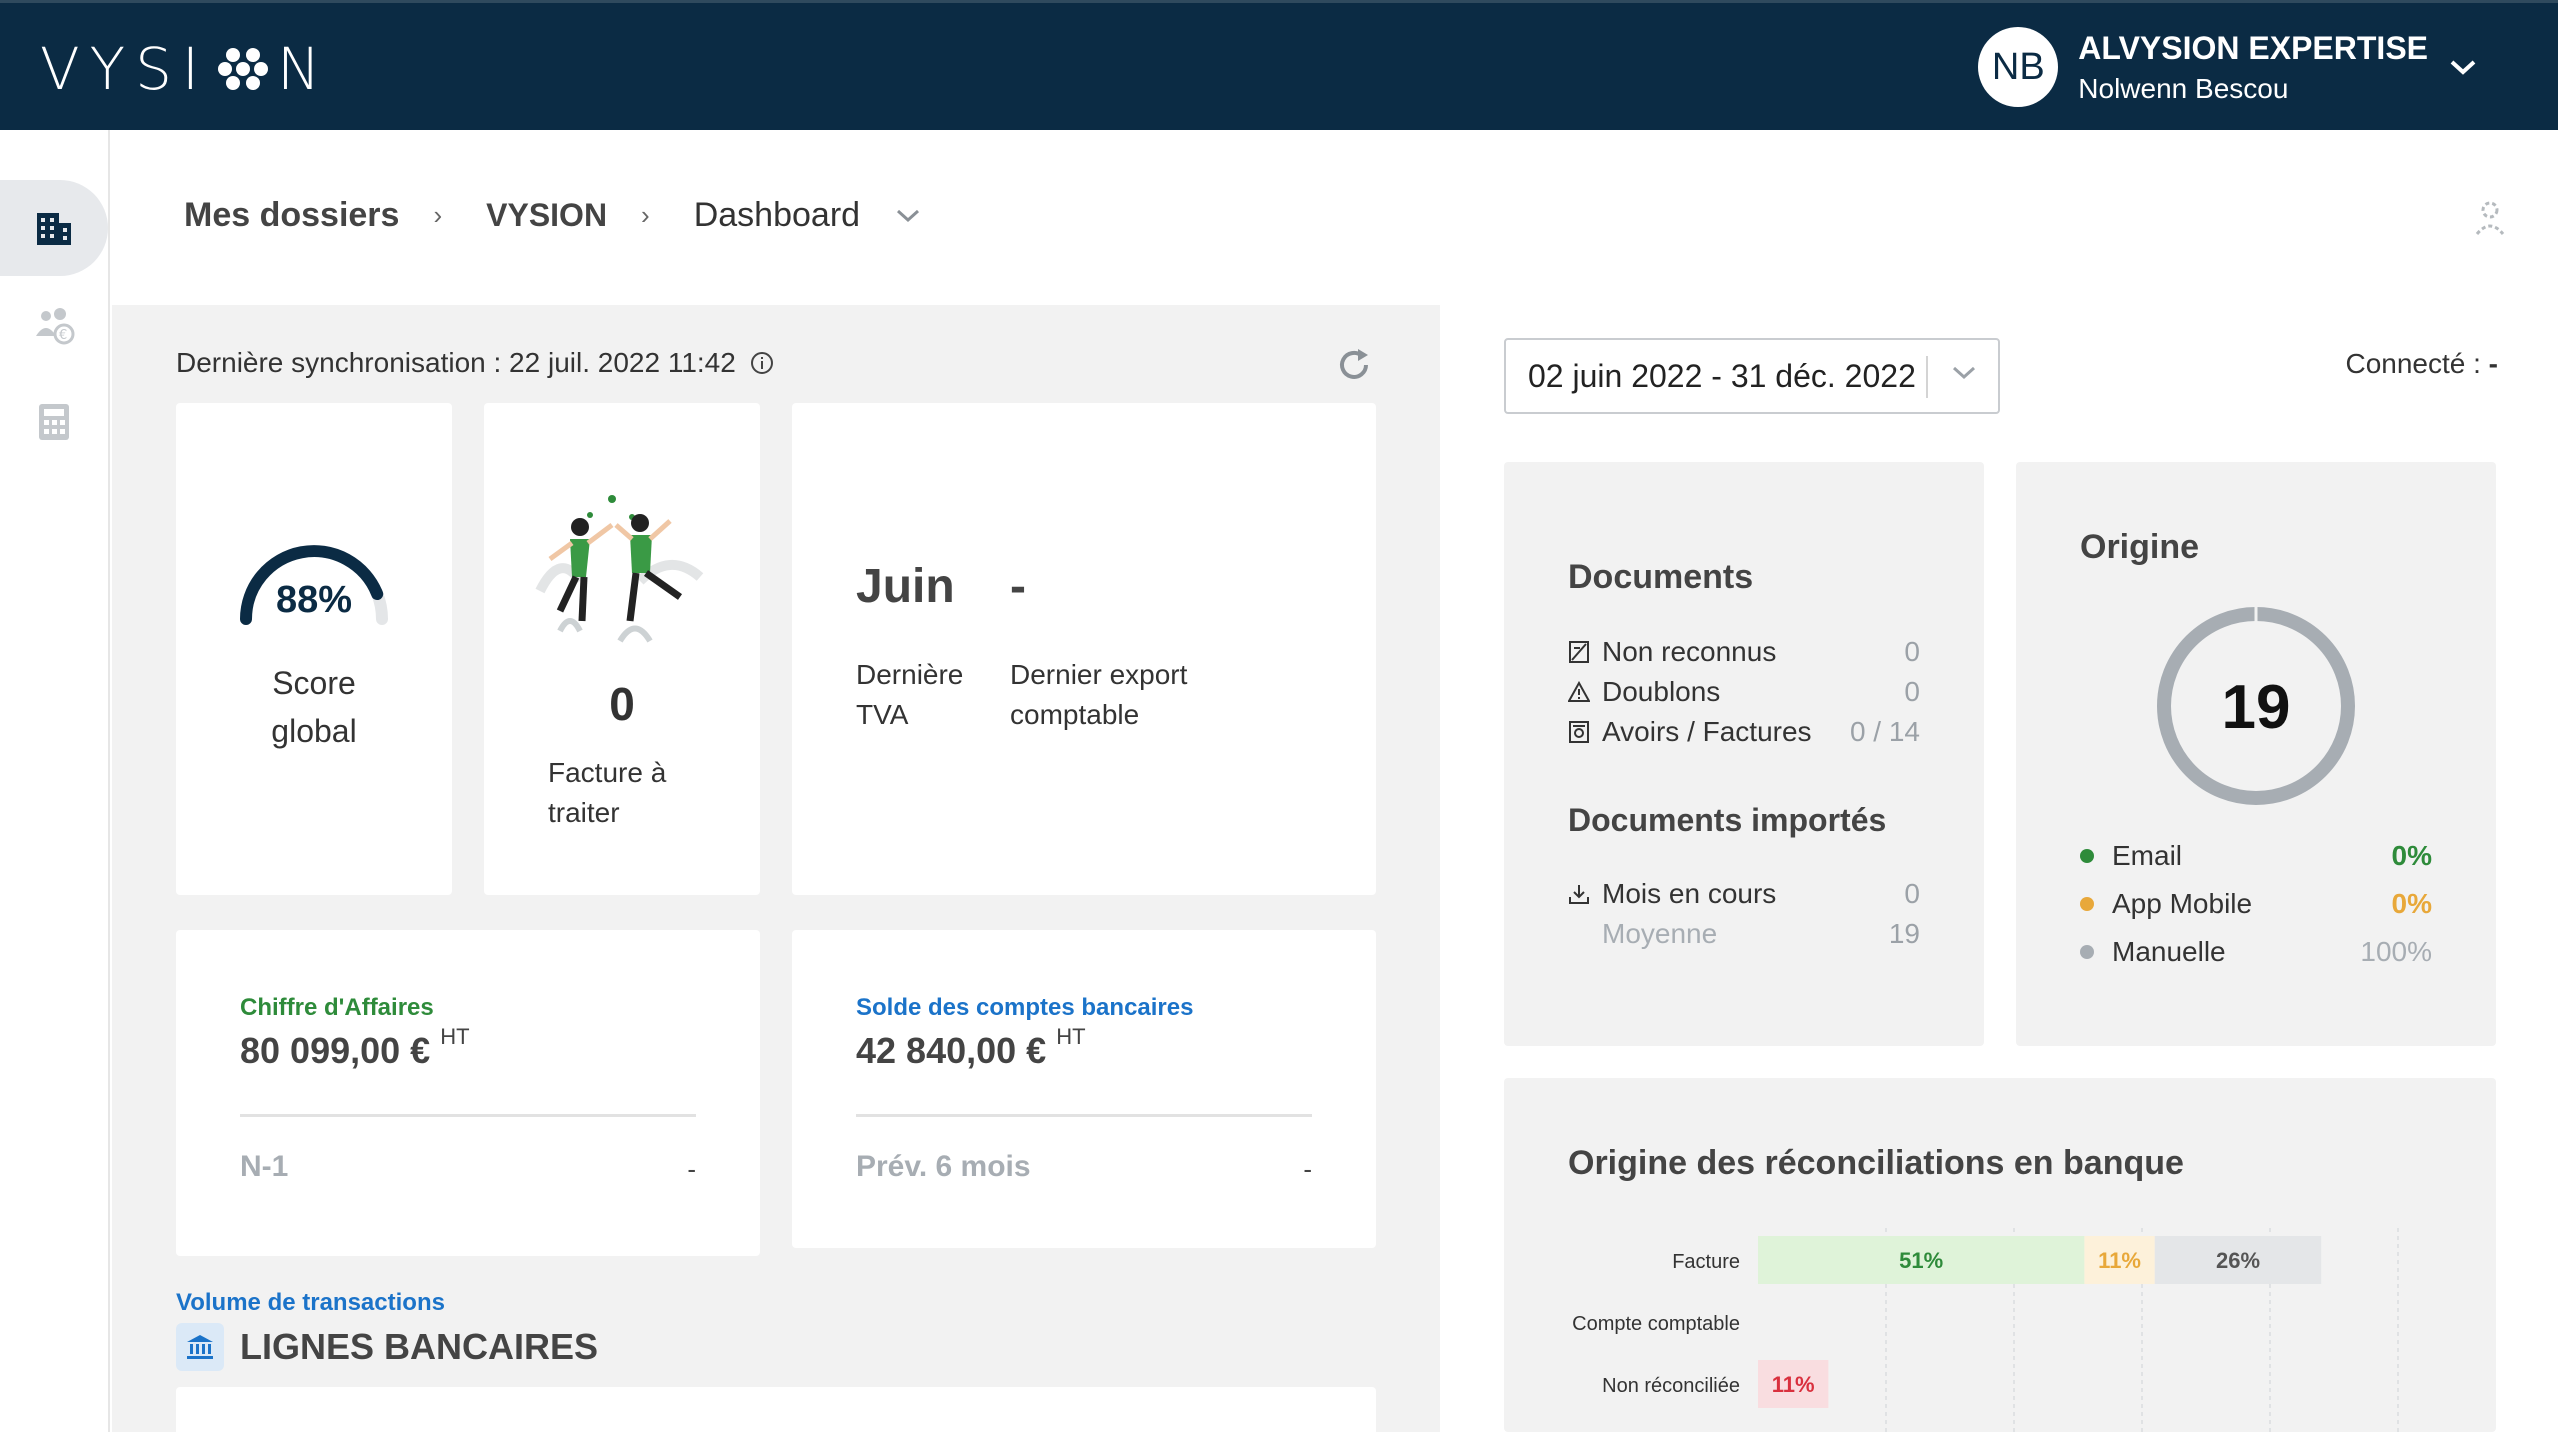 The image size is (2558, 1432). What do you see at coordinates (926, 695) in the screenshot?
I see `tva-label: Dernière TVA` at bounding box center [926, 695].